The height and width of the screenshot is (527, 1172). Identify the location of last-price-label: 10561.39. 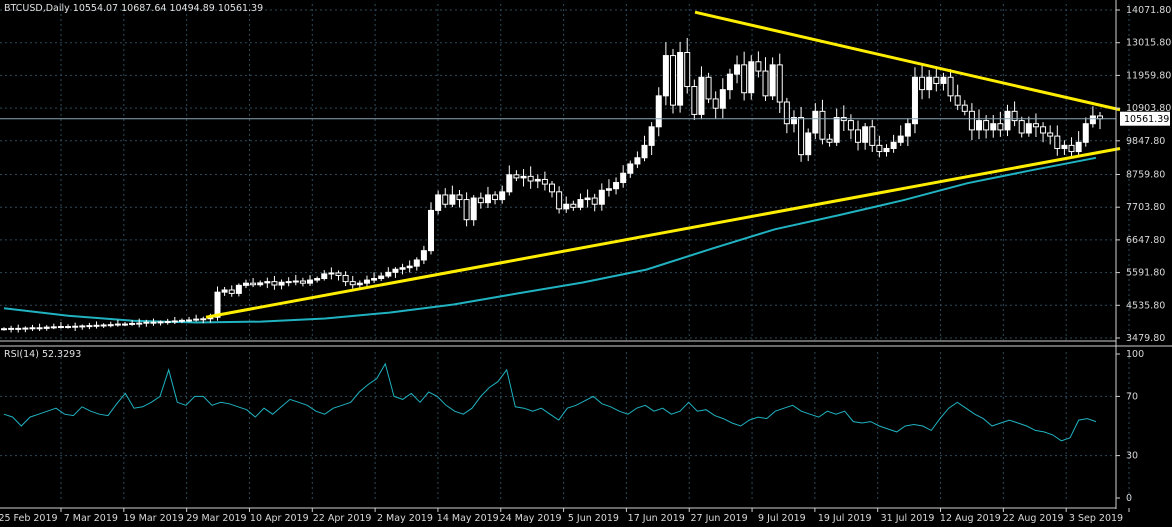
(1146, 119).